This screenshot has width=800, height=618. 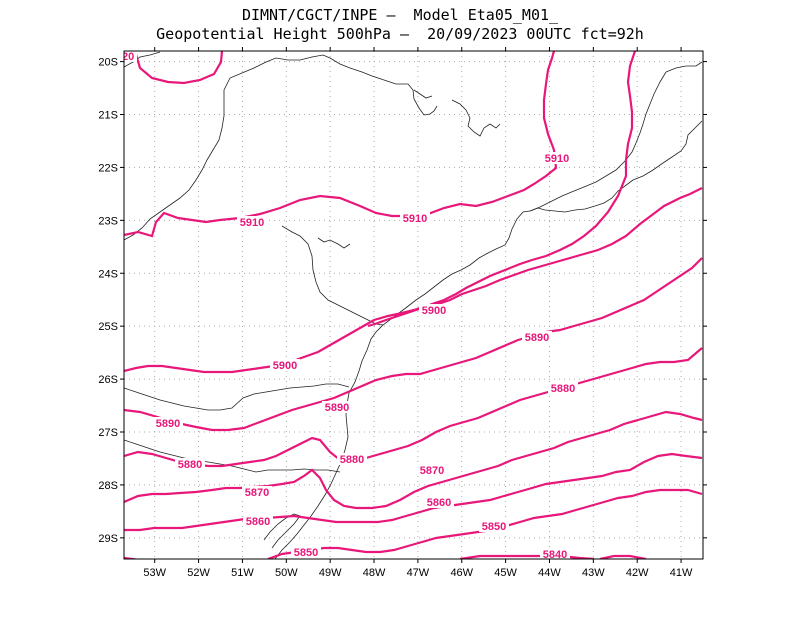 What do you see at coordinates (242, 573) in the screenshot?
I see `lon-tick-label: 51W` at bounding box center [242, 573].